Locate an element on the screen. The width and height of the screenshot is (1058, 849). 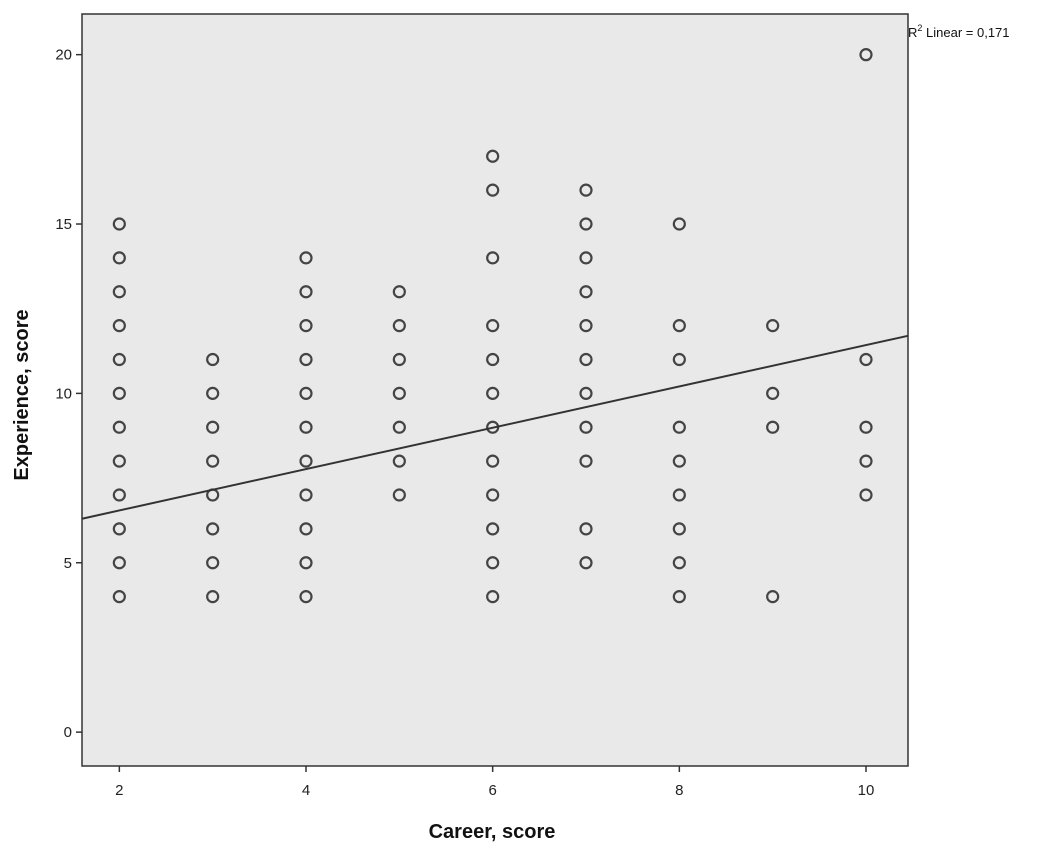
y-tick-label: 5 is located at coordinates (68, 563).